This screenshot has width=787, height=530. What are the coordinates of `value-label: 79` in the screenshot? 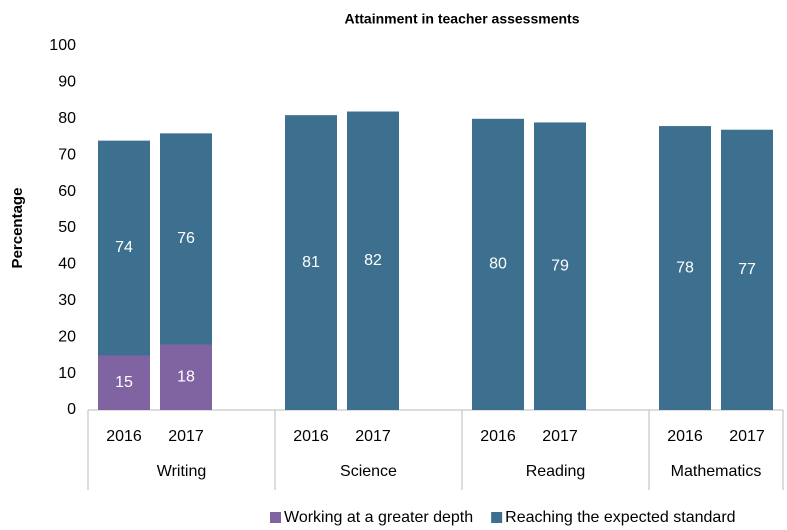 It's located at (560, 265).